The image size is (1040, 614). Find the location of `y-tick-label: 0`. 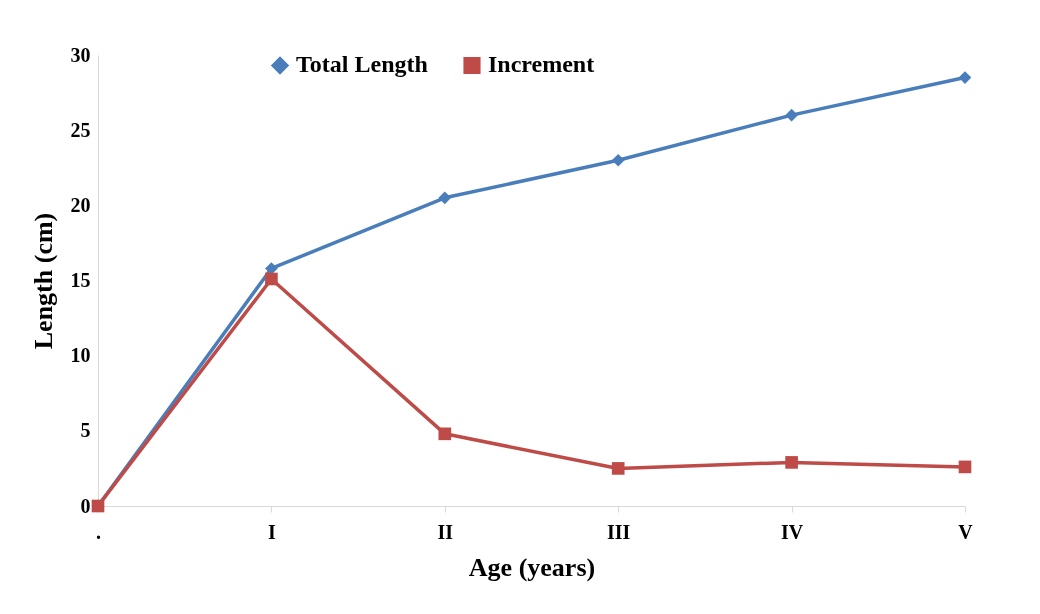

y-tick-label: 0 is located at coordinates (85, 505).